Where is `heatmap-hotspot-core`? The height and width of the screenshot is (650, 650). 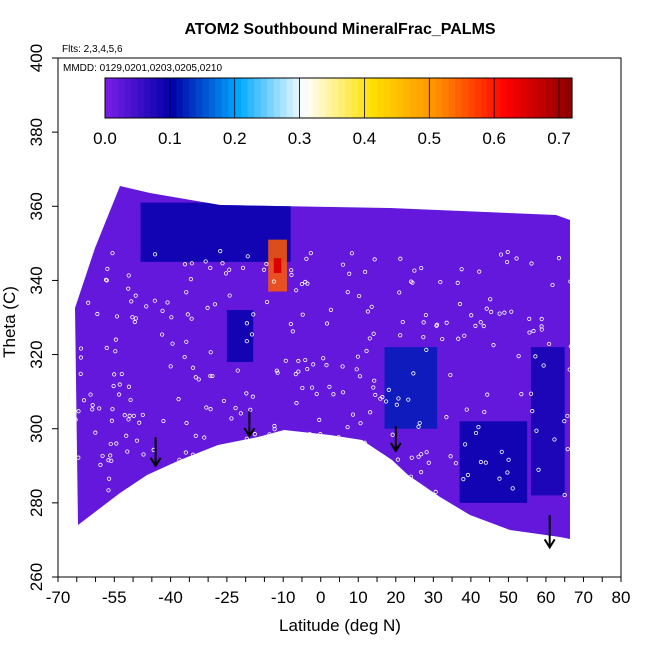 heatmap-hotspot-core is located at coordinates (277, 266).